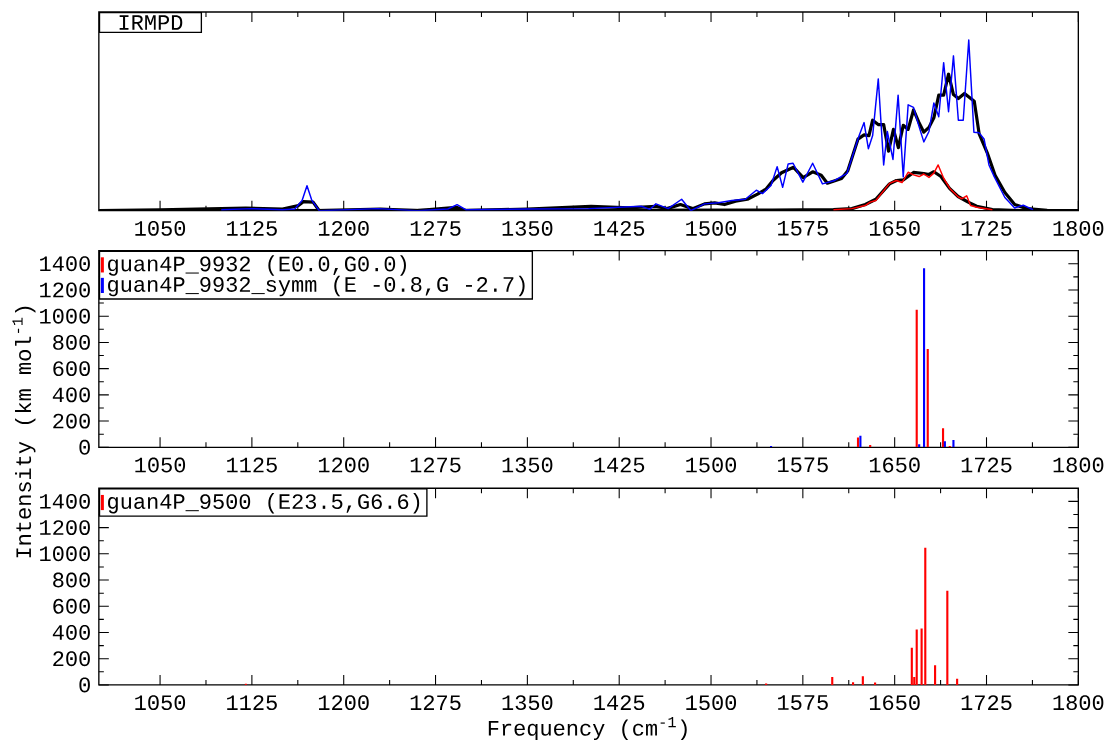  Describe the element at coordinates (24, 432) in the screenshot. I see `y-axis-title: Intensity (km mol$^{-1}$)` at that location.